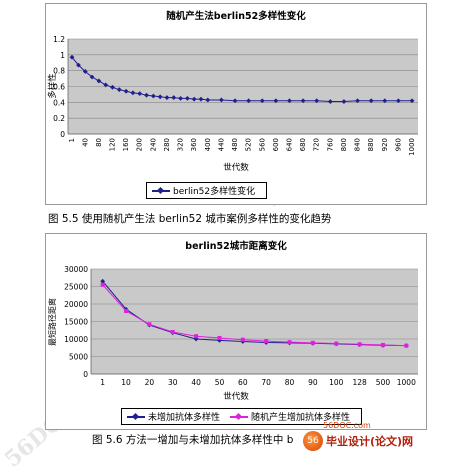  I want to click on figure-caption-5-6: 图 5.6 方法一增加与未增加抗体多样性中 b, so click(193, 440).